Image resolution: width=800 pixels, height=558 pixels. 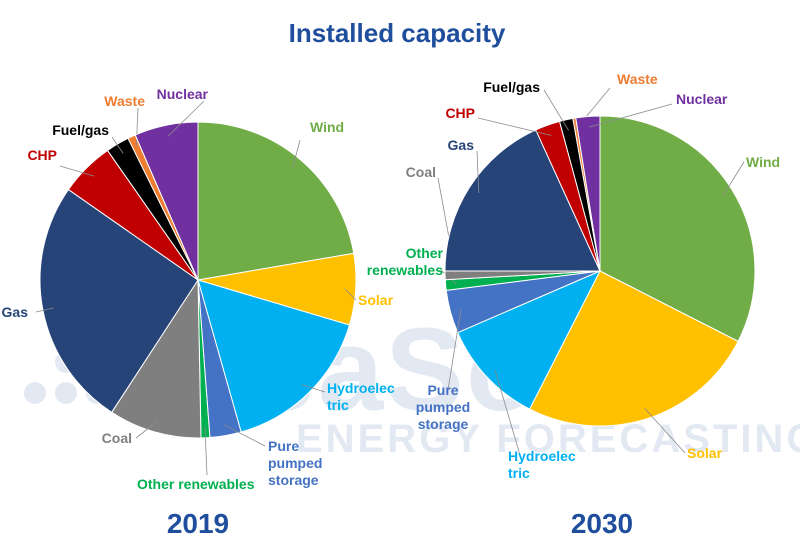 What do you see at coordinates (146, 429) in the screenshot?
I see `leader-line-coal` at bounding box center [146, 429].